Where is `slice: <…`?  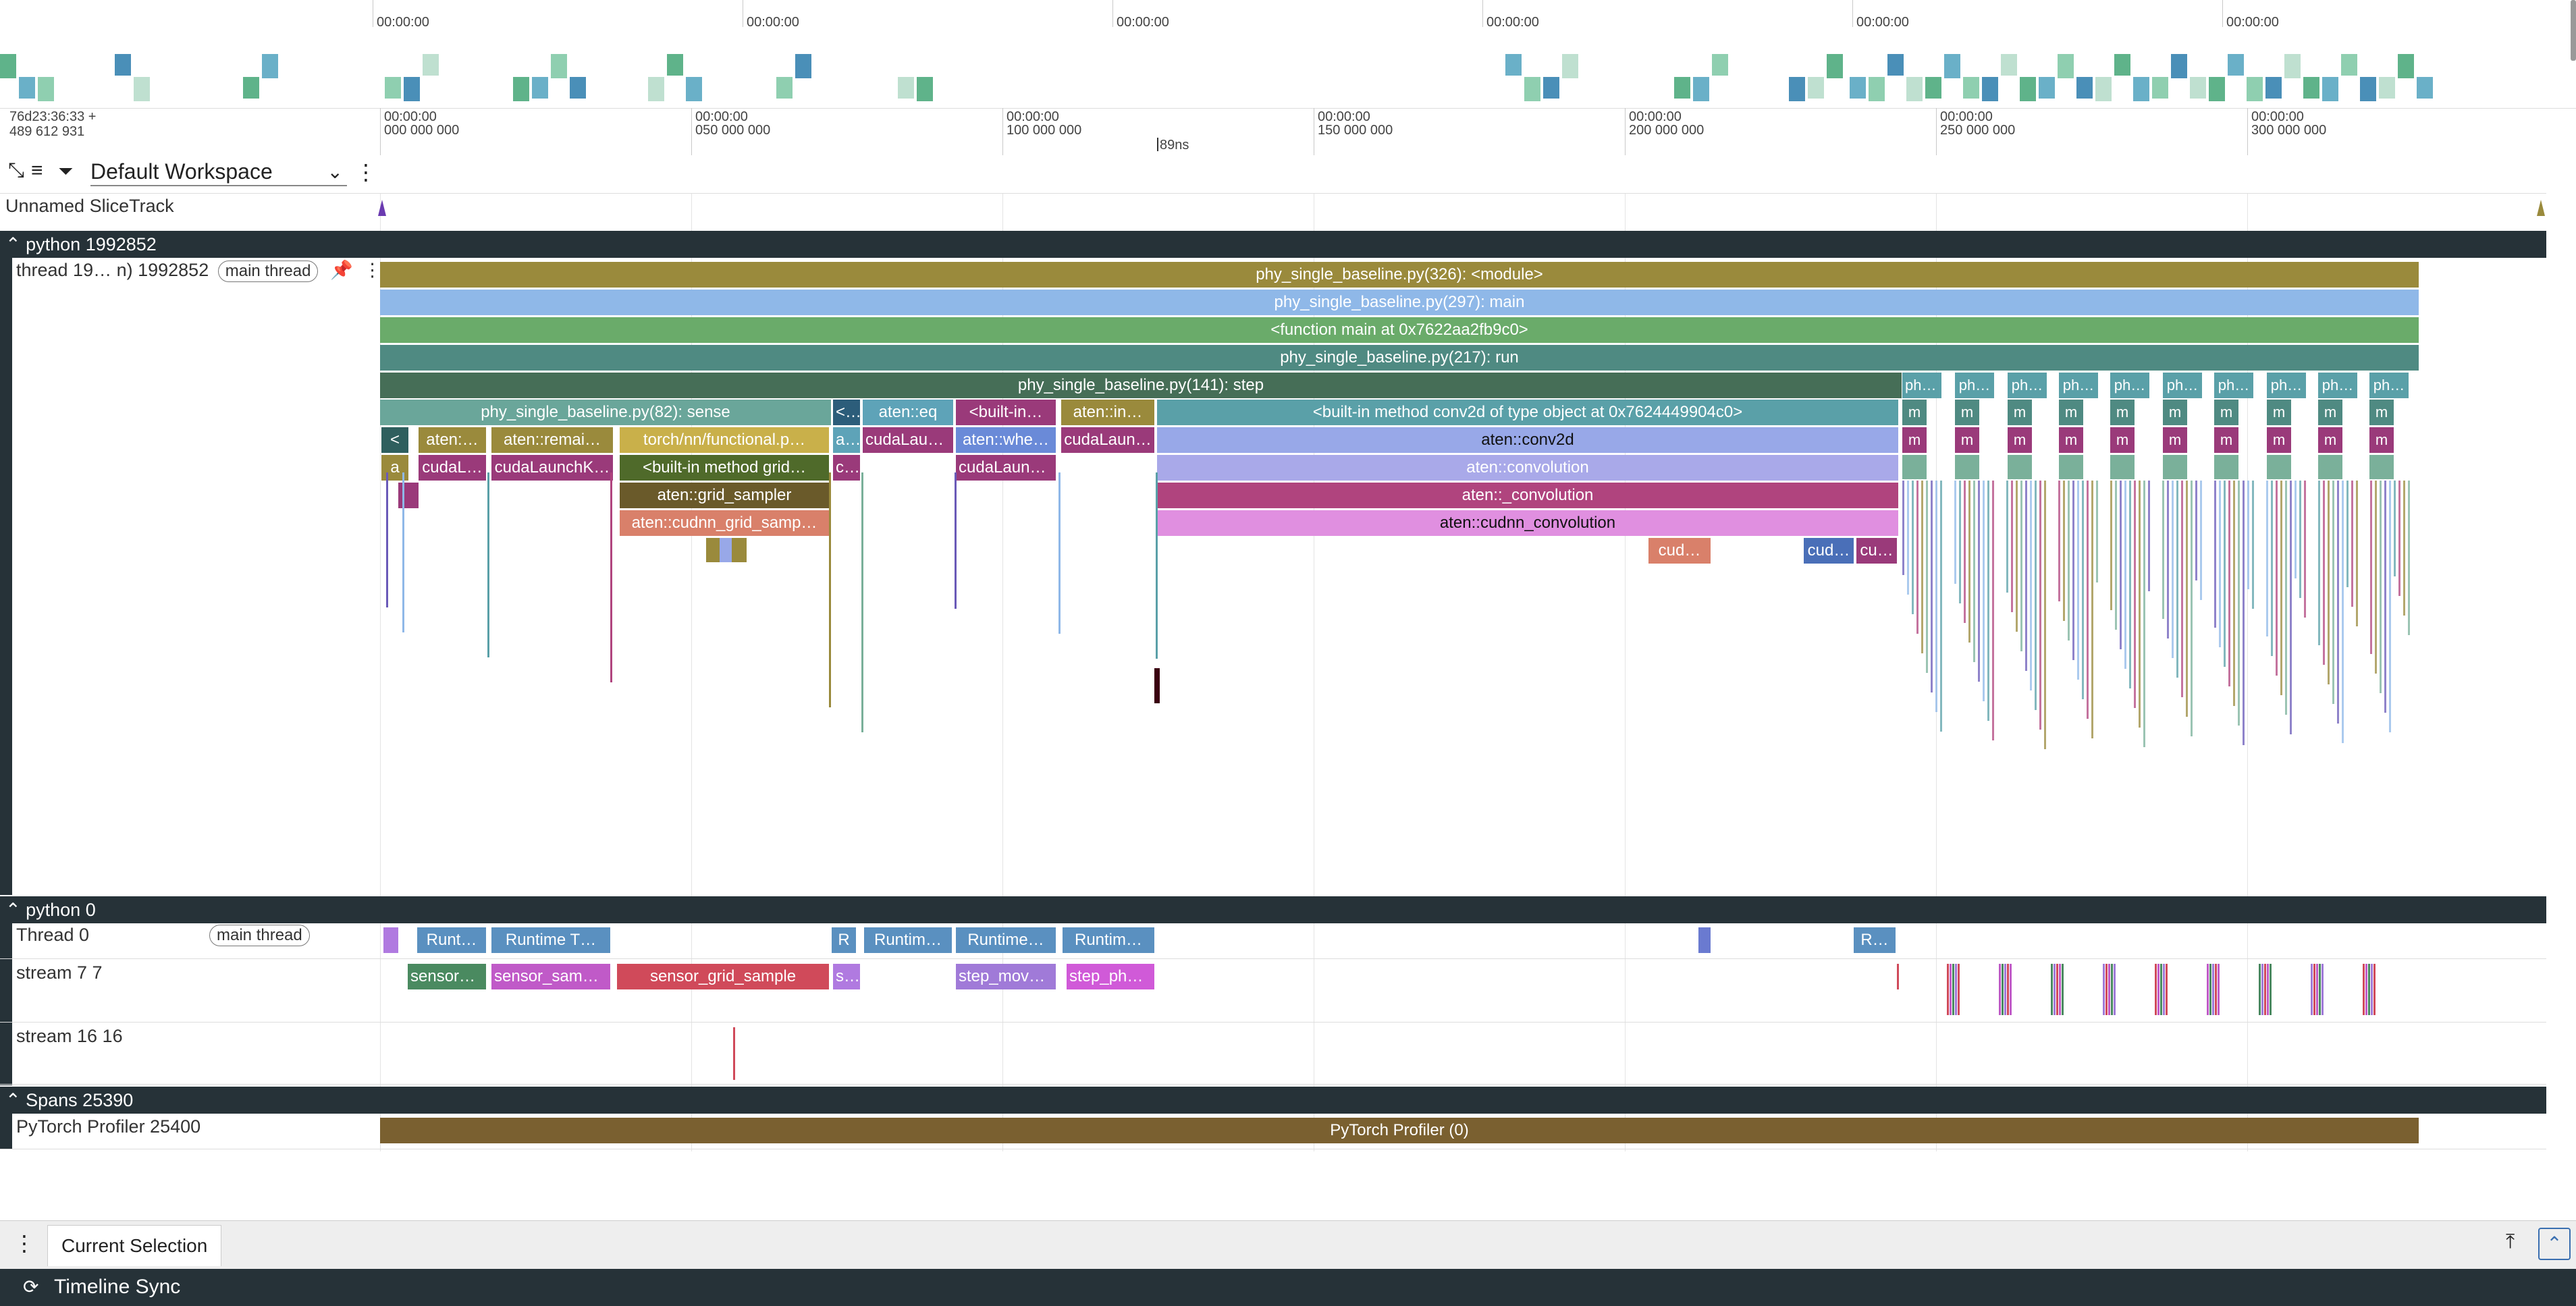
slice: <… is located at coordinates (846, 412).